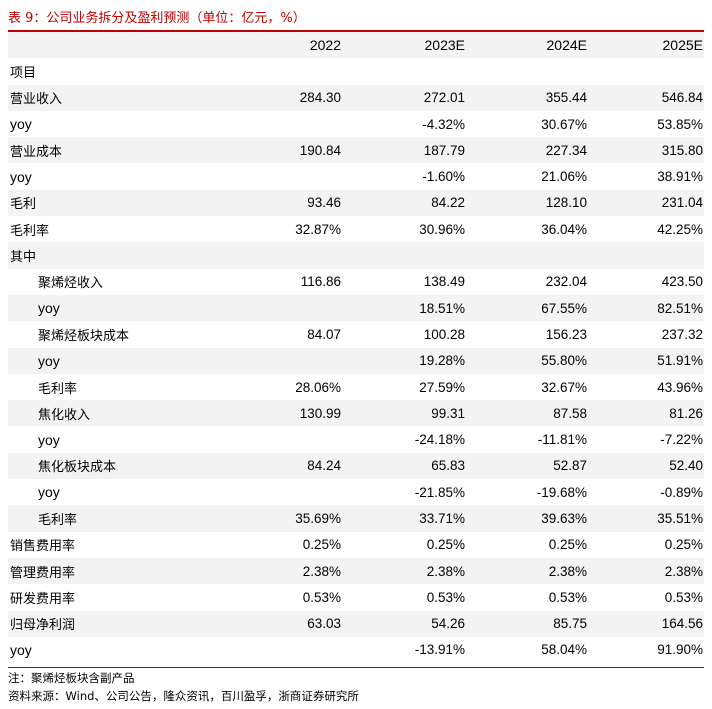 Image resolution: width=712 pixels, height=709 pixels. I want to click on table-cell: -24.18%, so click(439, 440).